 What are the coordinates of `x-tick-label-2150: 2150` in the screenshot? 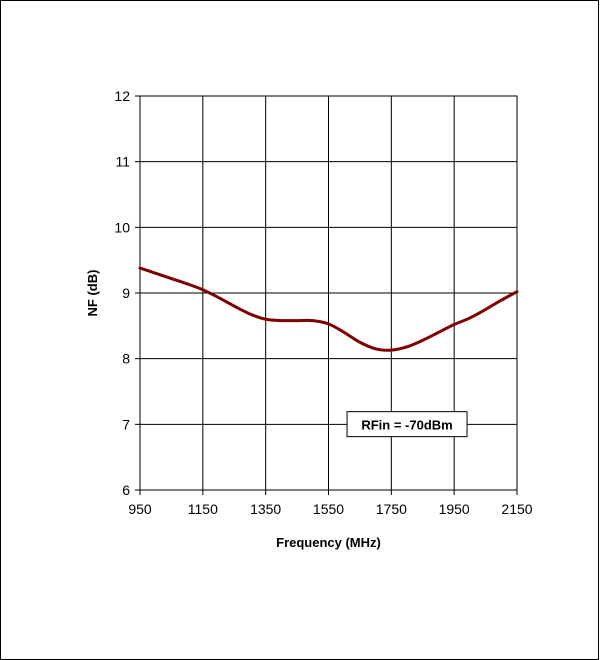 It's located at (516, 509).